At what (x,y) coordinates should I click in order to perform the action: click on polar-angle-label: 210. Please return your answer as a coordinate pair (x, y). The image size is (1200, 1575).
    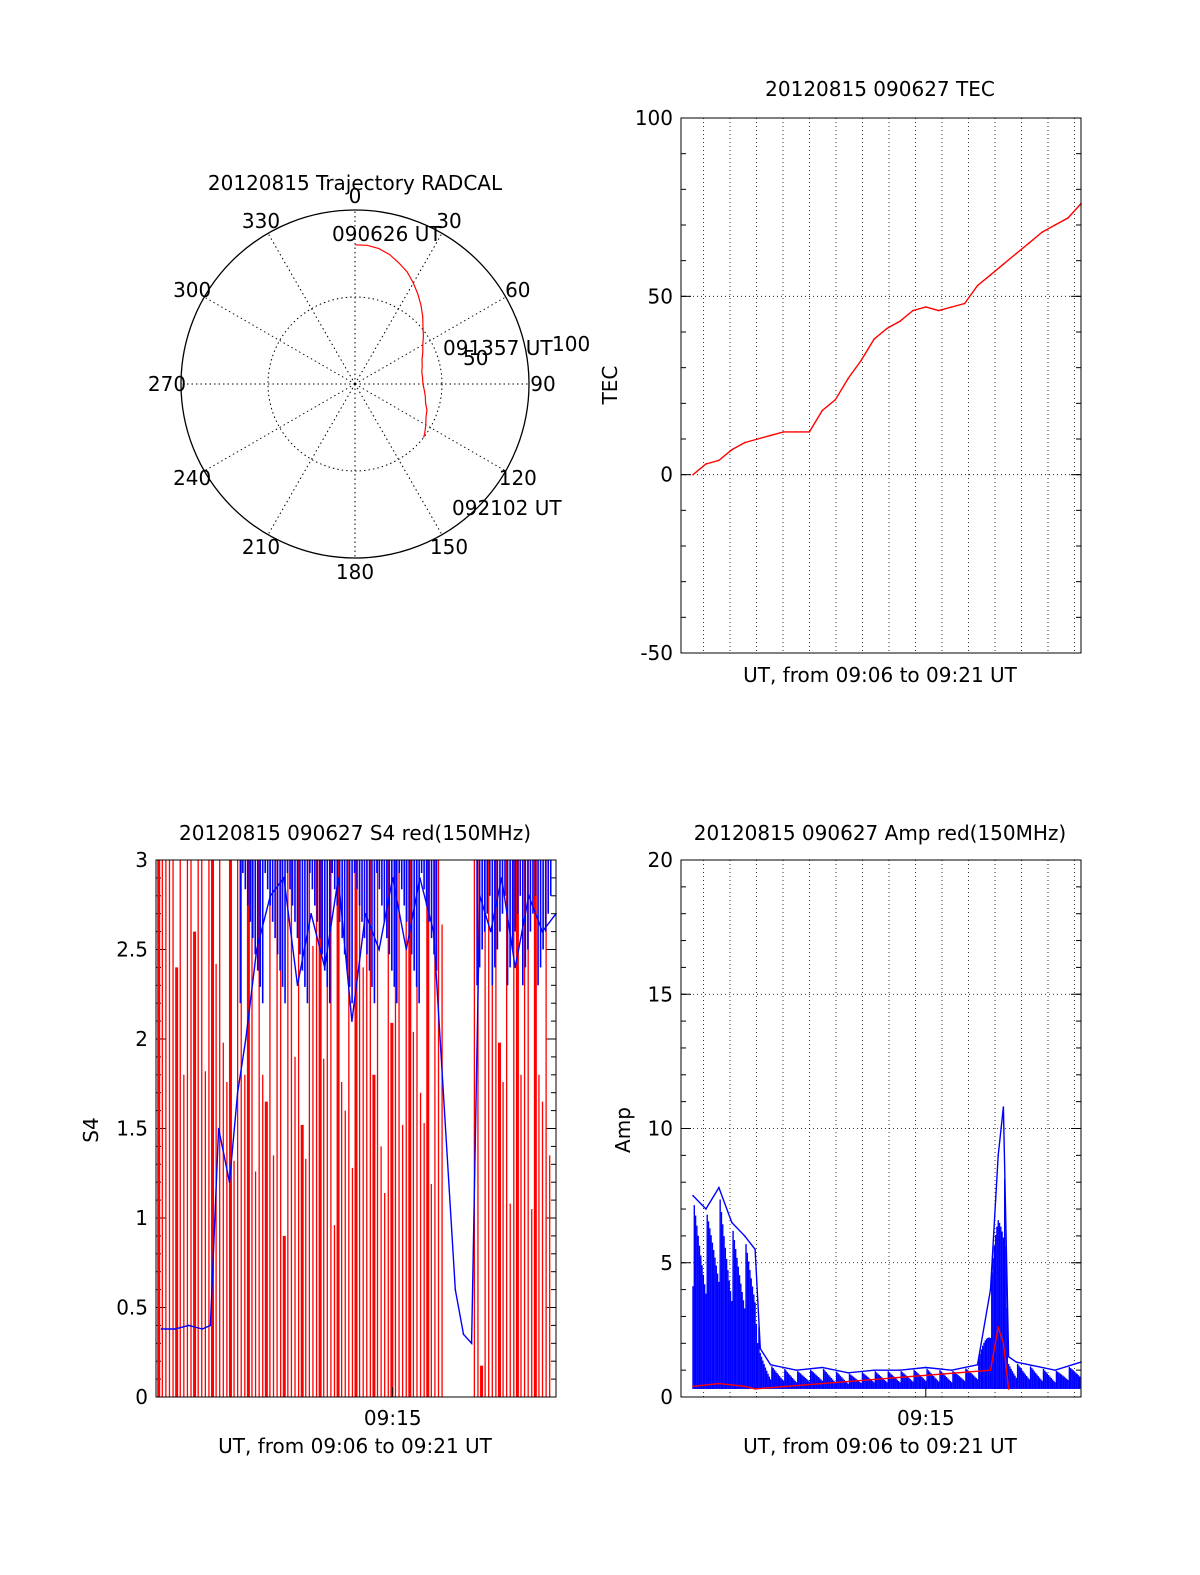
    Looking at the image, I should click on (261, 547).